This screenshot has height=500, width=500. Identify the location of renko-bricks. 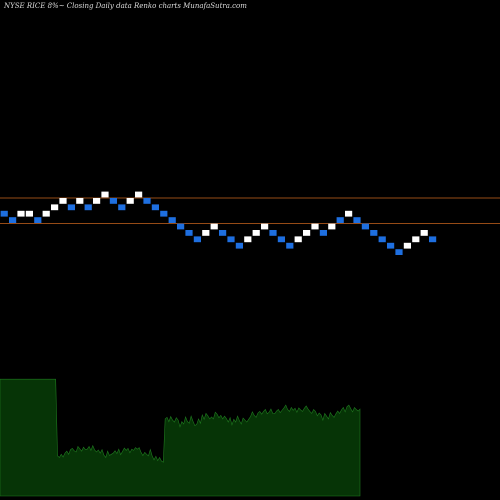
(218, 223).